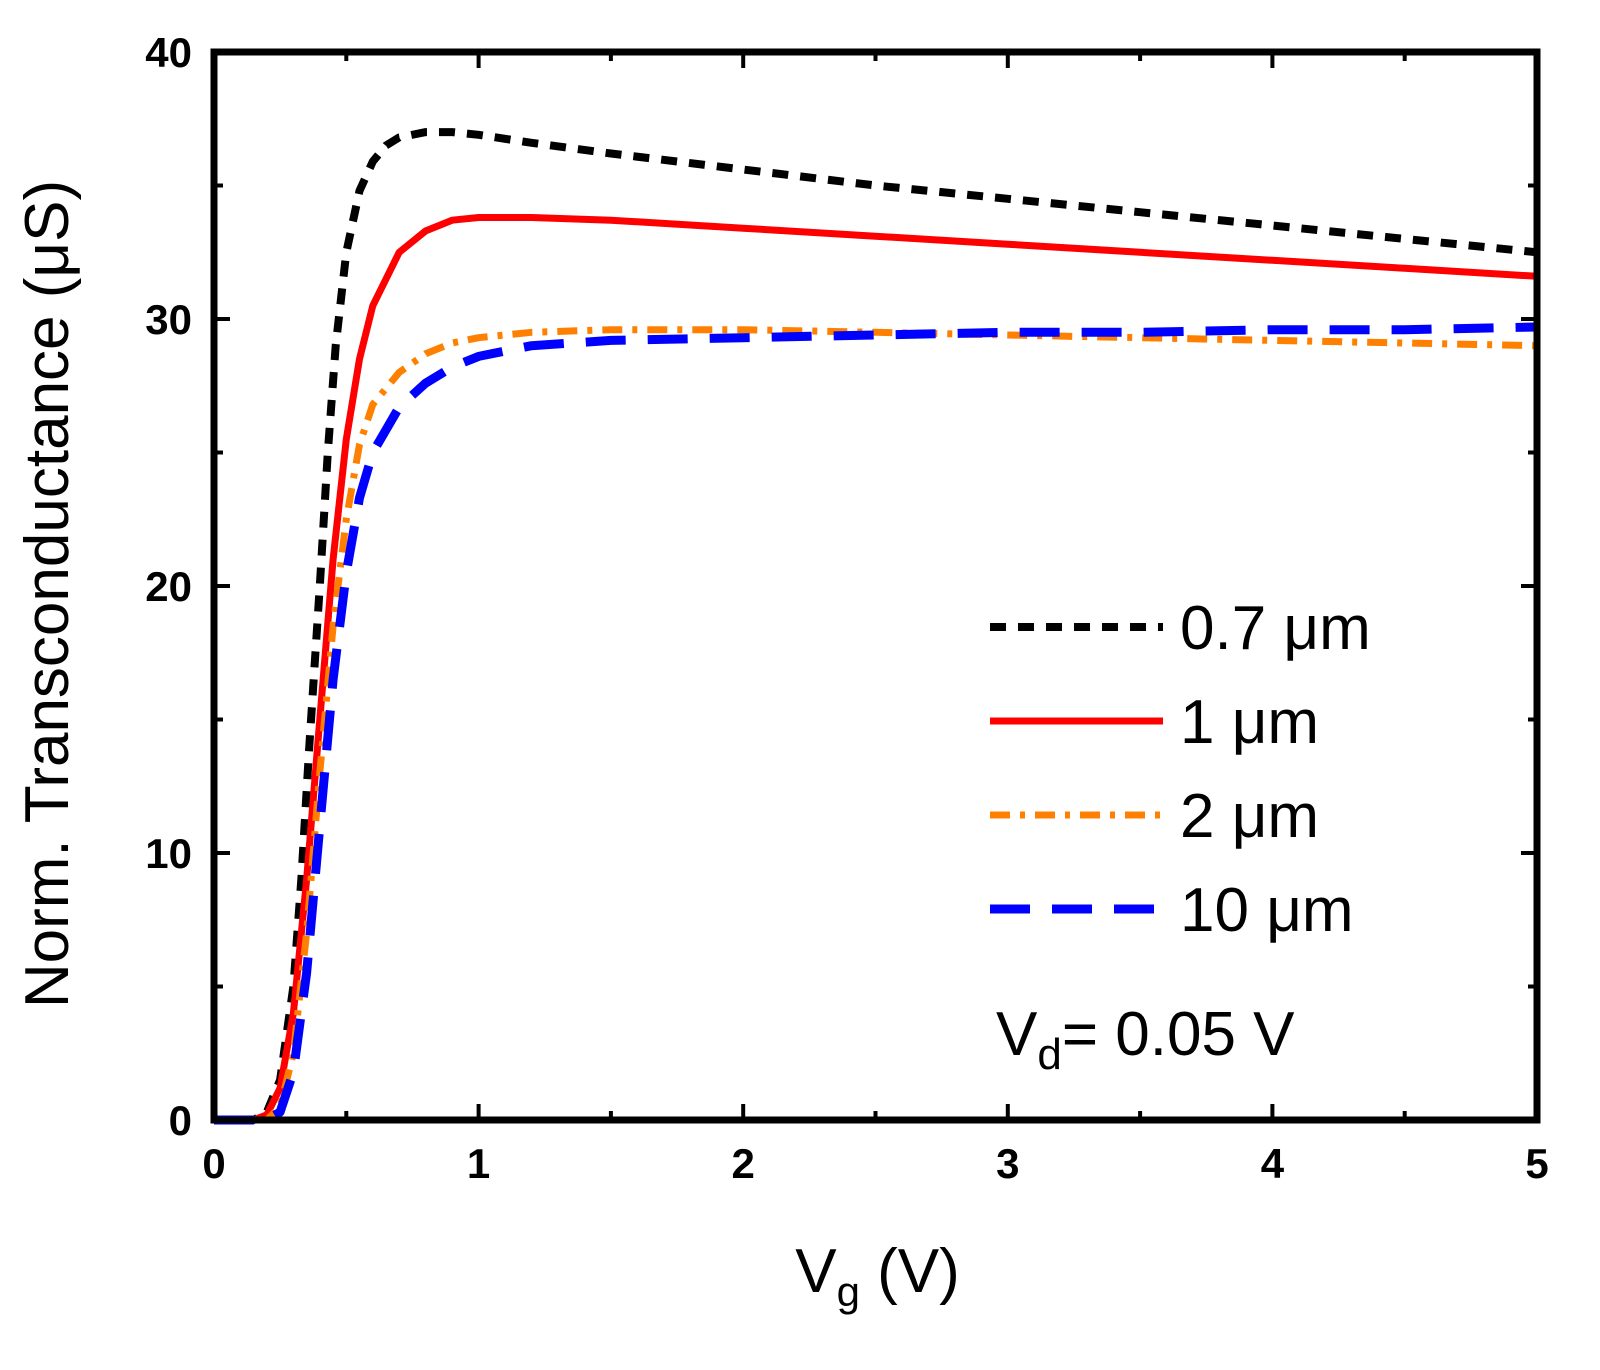 The height and width of the screenshot is (1370, 1600). Describe the element at coordinates (1249, 722) in the screenshot. I see `legend-label-2: 1 μm` at that location.